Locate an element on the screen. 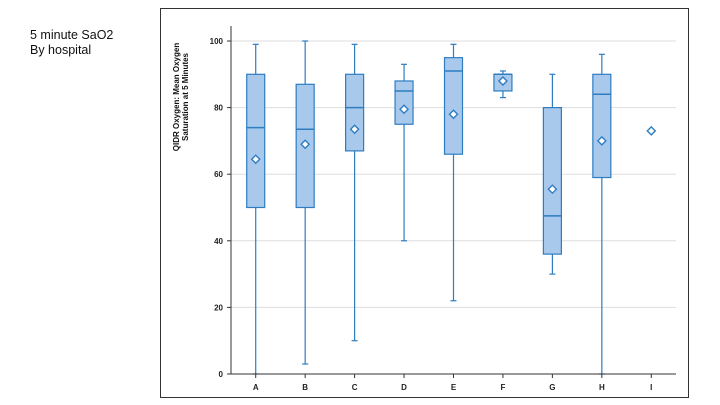  box-d is located at coordinates (404, 152).